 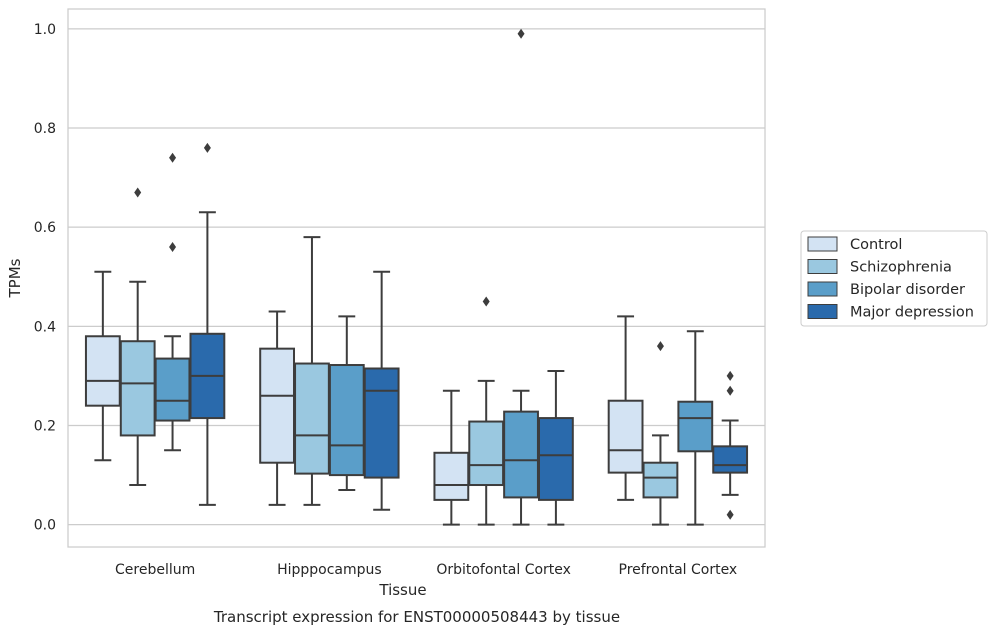 What do you see at coordinates (45, 30) in the screenshot?
I see `y-tick-label: 1.0` at bounding box center [45, 30].